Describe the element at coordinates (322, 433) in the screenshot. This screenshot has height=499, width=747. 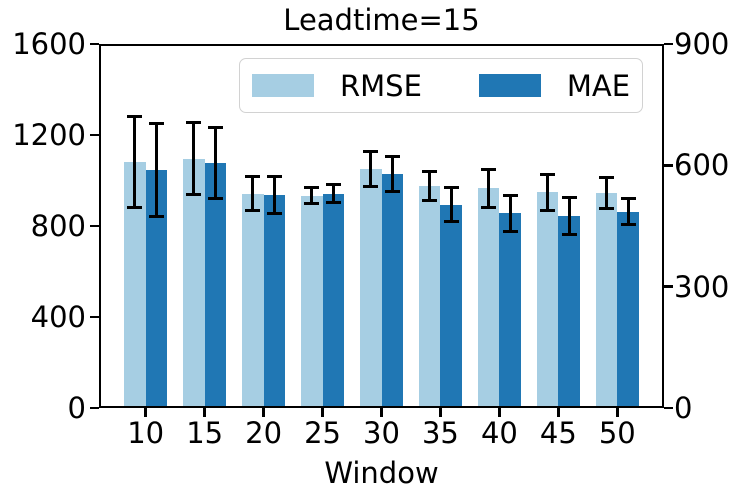
I see `x-axis-tick-label: 25` at that location.